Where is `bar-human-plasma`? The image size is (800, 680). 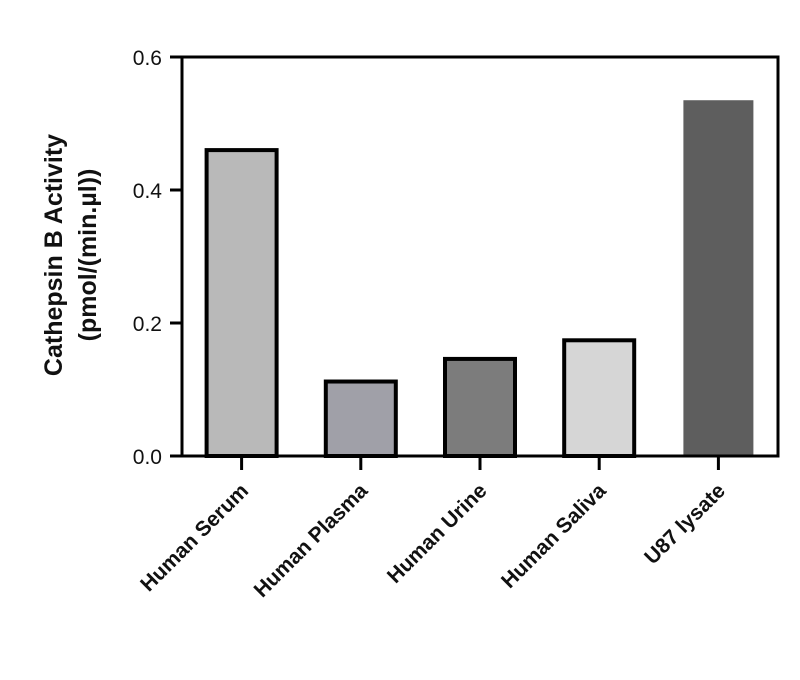
bar-human-plasma is located at coordinates (360, 418).